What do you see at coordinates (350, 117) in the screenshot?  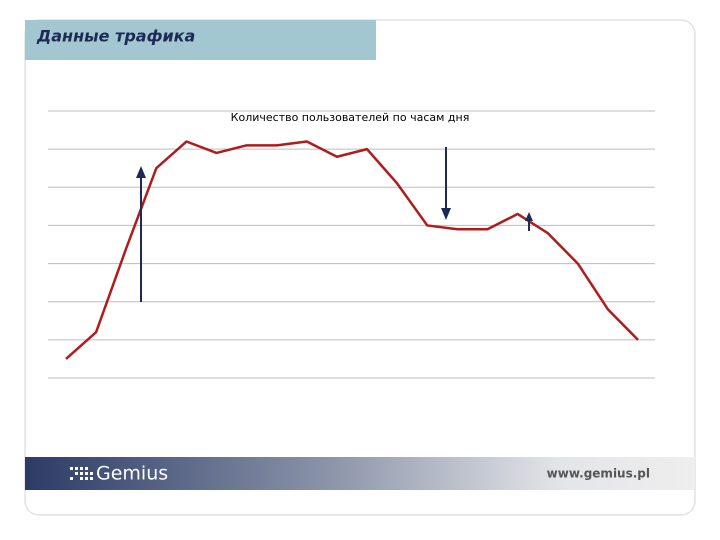 I see `chart-title: Количество пользователей по часам дня` at bounding box center [350, 117].